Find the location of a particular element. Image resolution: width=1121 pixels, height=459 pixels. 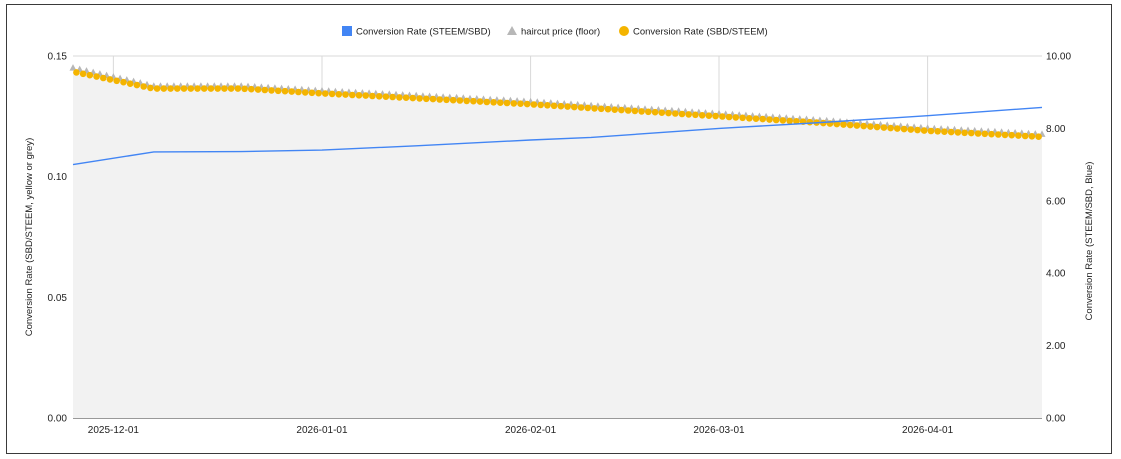

x-tick-label: 2026-02-01 is located at coordinates (531, 430).